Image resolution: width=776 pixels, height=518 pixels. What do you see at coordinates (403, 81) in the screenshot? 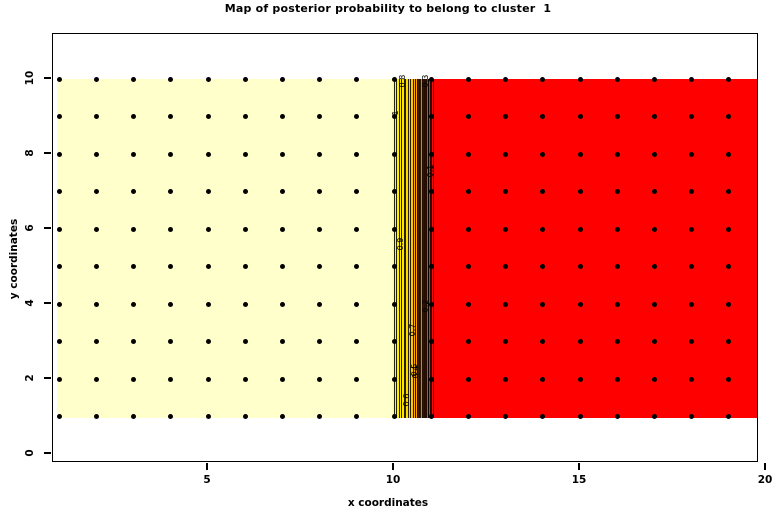
I see `contour-label: 0.8` at bounding box center [403, 81].